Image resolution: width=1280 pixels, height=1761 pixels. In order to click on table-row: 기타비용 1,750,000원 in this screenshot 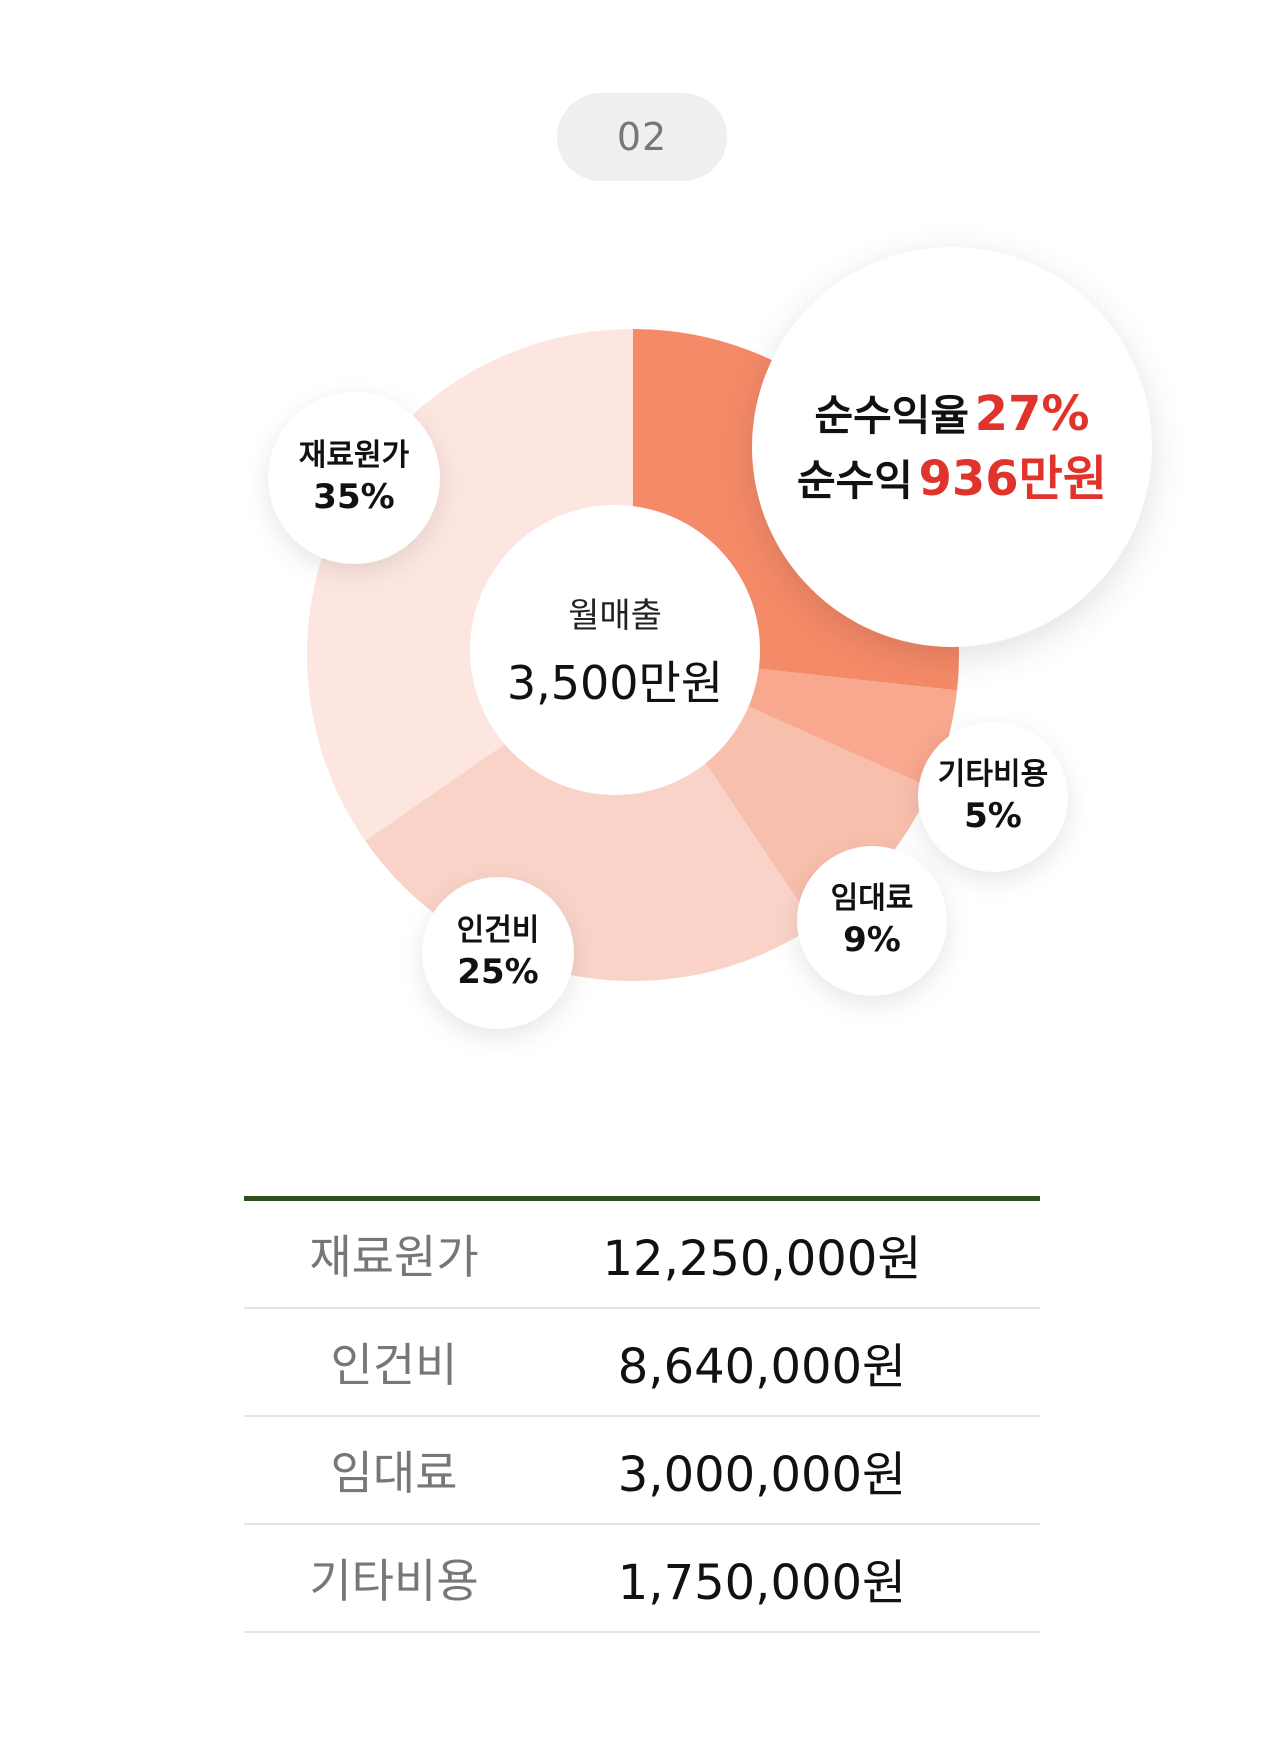, I will do `click(642, 1579)`.